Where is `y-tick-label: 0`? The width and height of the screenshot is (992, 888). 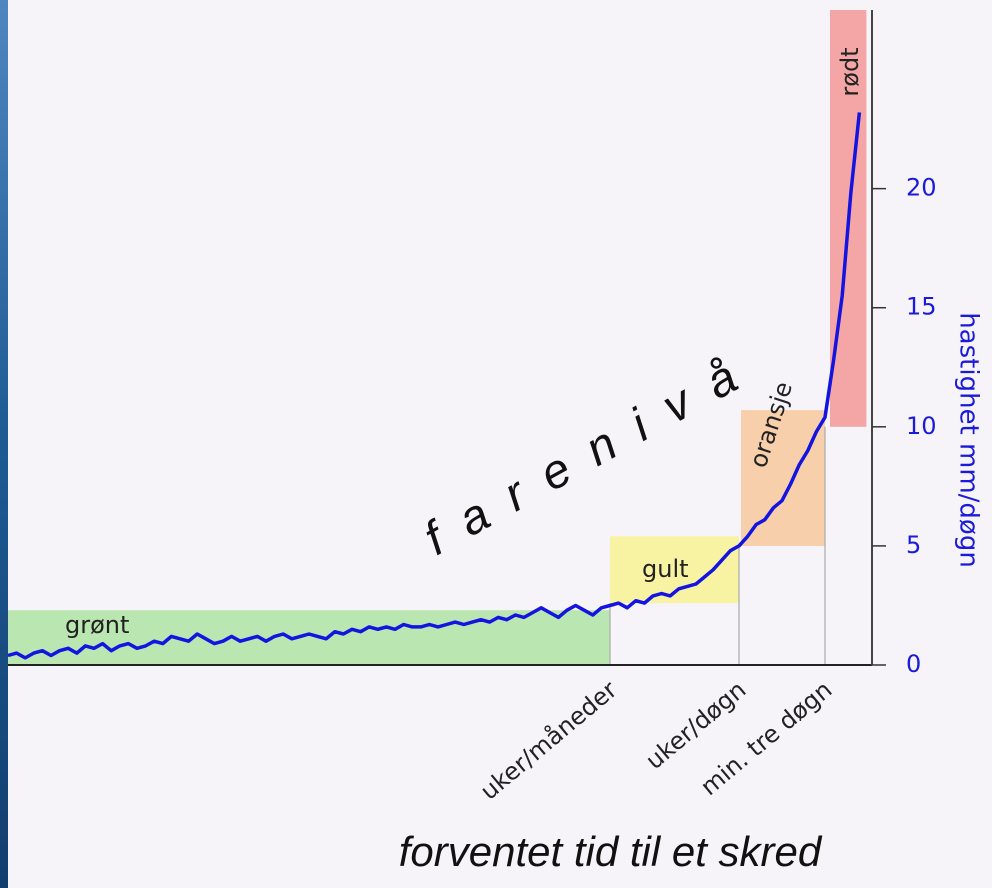 y-tick-label: 0 is located at coordinates (913, 664).